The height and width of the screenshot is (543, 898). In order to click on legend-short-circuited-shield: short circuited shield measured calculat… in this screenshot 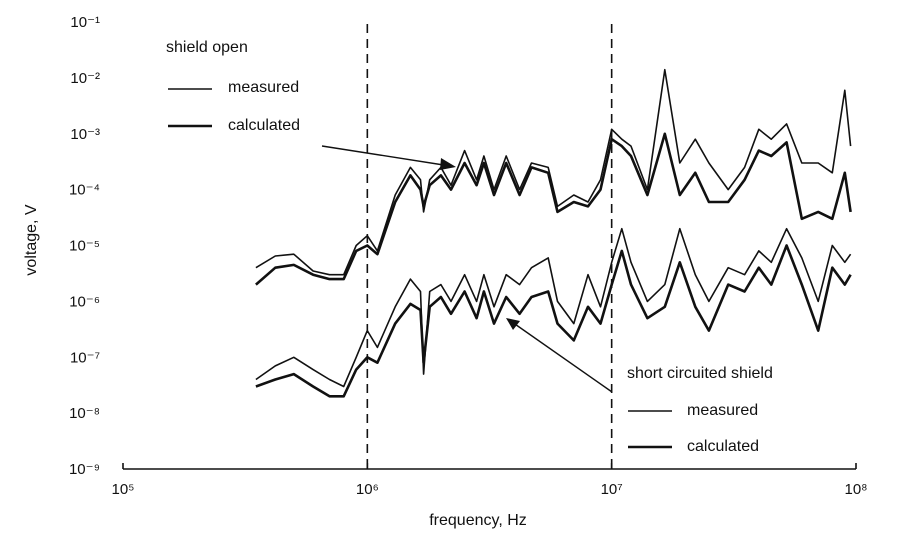, I will do `click(700, 410)`.